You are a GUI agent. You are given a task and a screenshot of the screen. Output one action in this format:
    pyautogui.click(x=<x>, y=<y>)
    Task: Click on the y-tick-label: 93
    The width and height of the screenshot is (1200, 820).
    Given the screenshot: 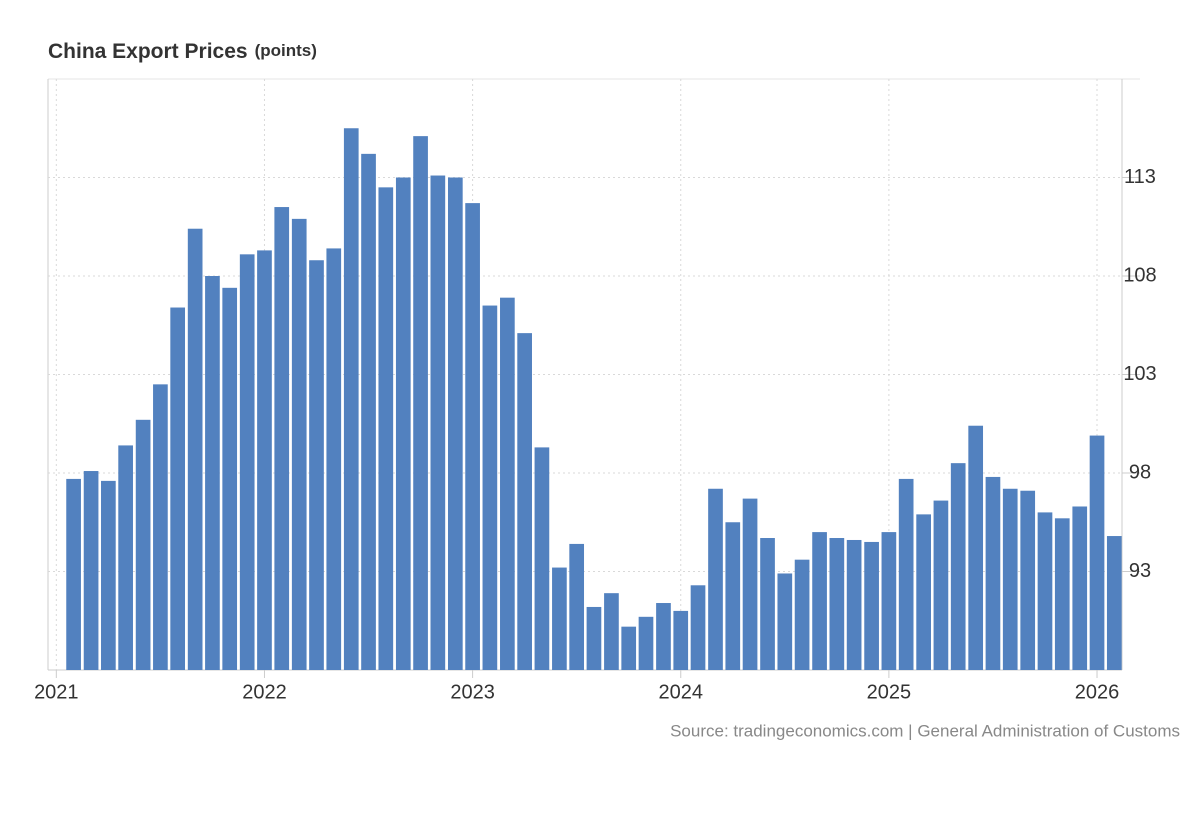 What is the action you would take?
    pyautogui.click(x=1140, y=571)
    